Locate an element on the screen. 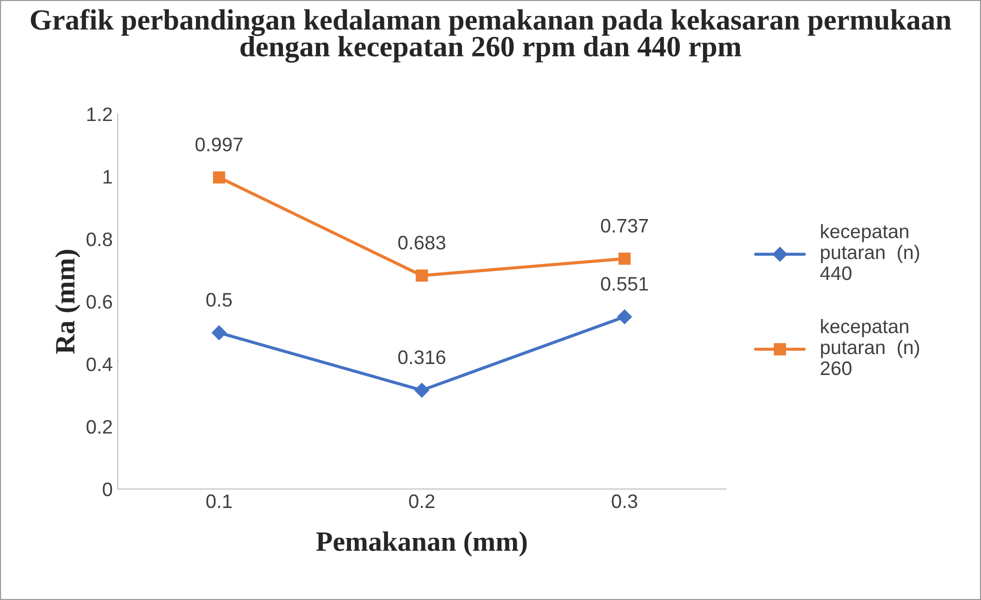 The image size is (981, 600). legend-label: kecepatan putaran (n) 440 is located at coordinates (870, 252).